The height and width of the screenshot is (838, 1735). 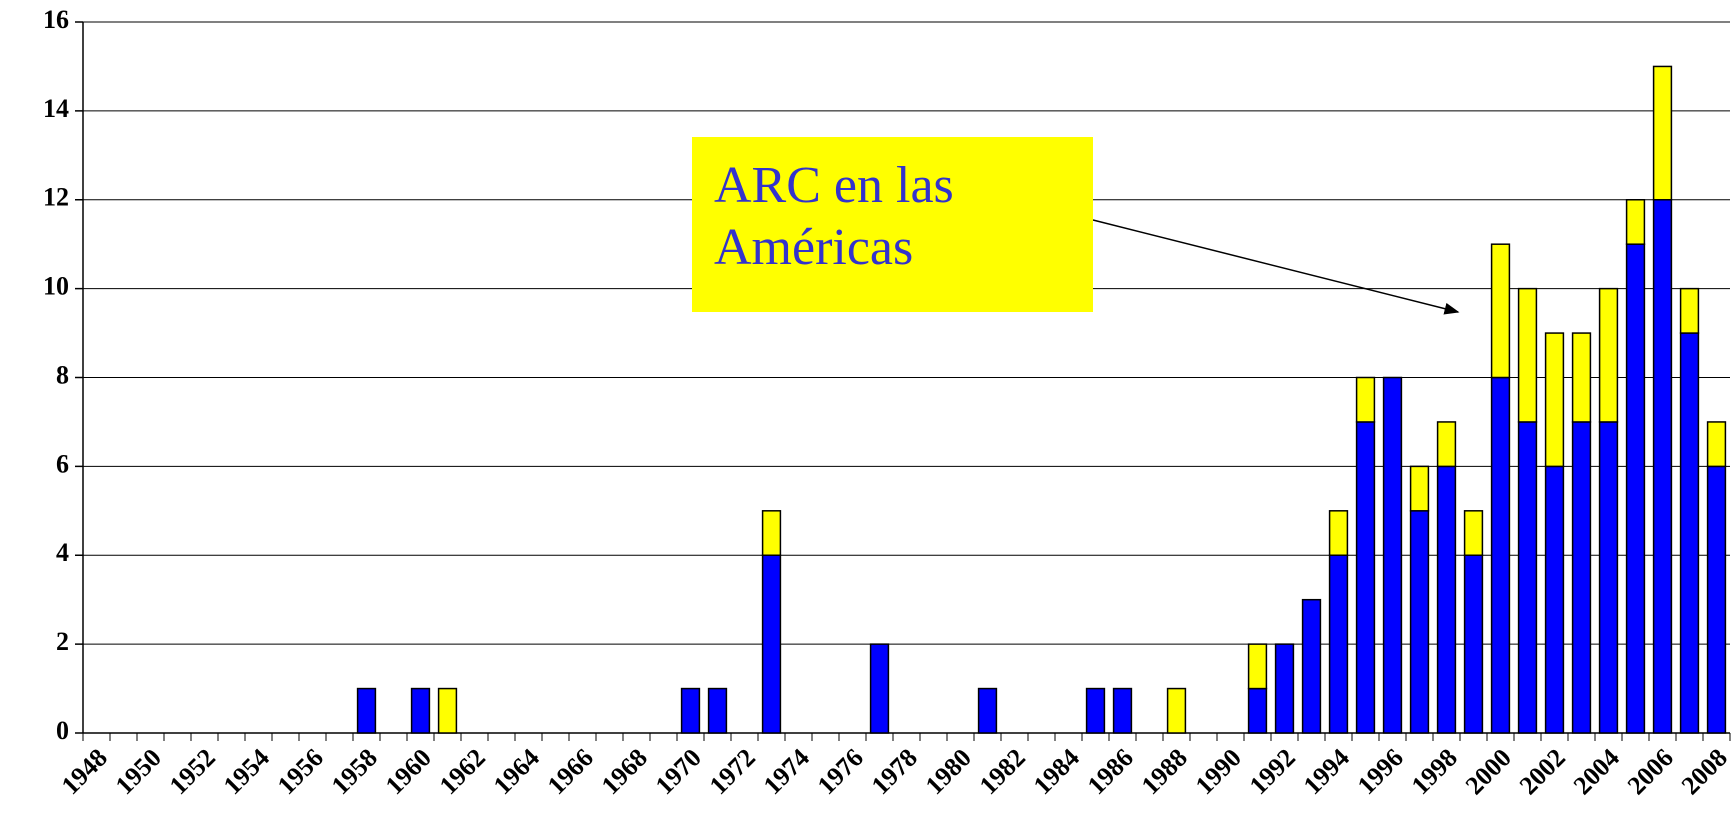 What do you see at coordinates (1272, 771) in the screenshot?
I see `x-tick-label: 1992` at bounding box center [1272, 771].